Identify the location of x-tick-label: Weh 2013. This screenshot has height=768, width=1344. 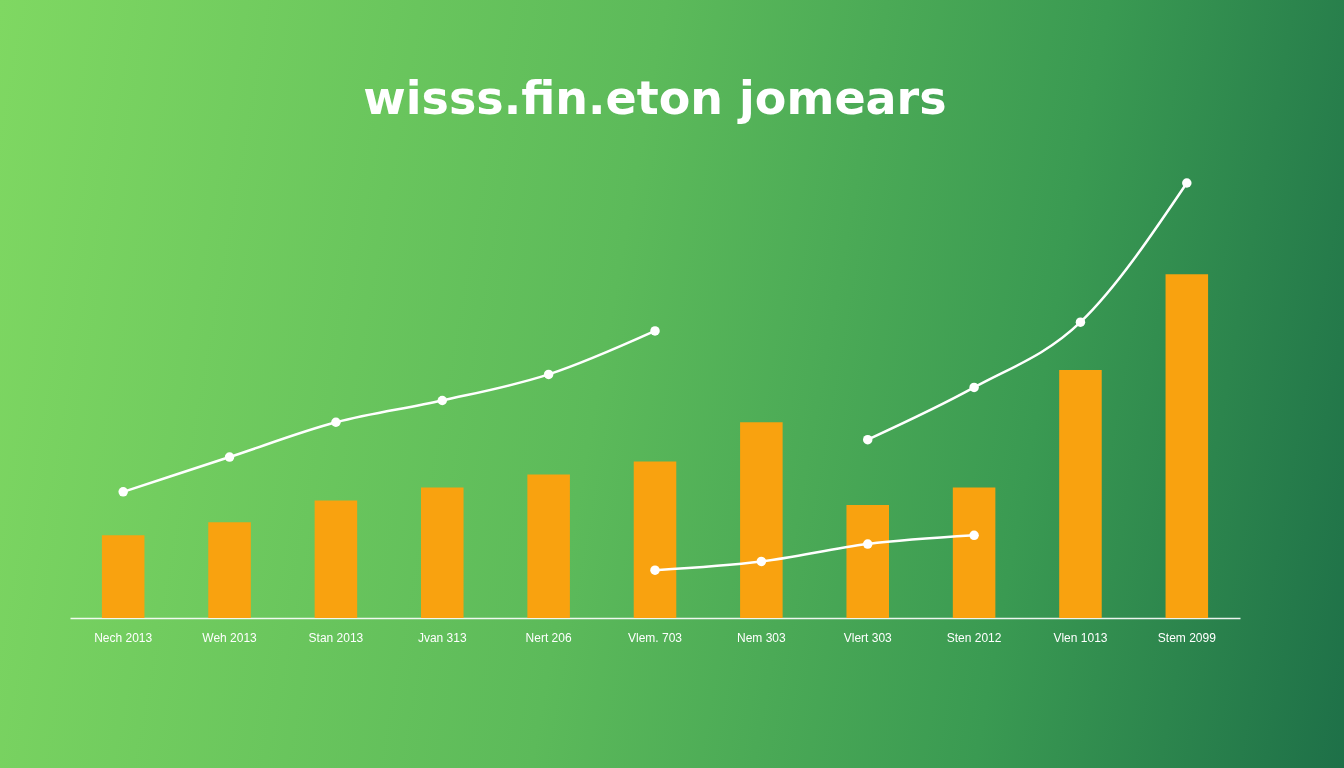
(230, 637).